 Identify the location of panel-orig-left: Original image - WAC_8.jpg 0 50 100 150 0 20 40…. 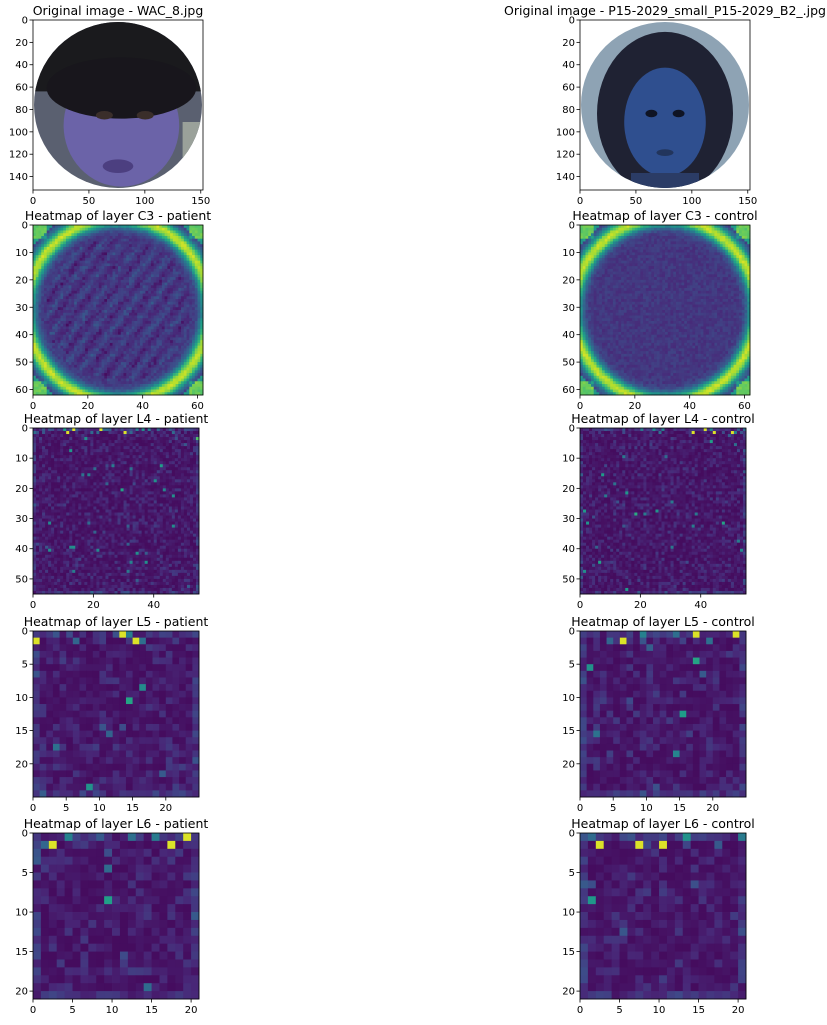
(109, 105).